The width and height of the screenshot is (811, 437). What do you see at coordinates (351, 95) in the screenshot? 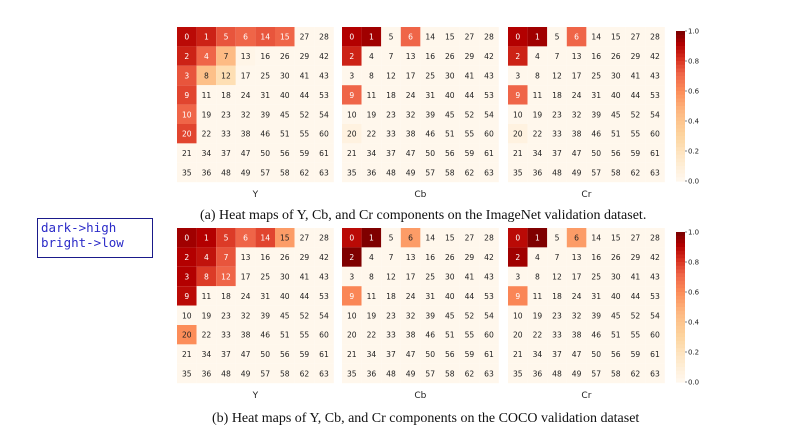
I see `cell-label: 9` at bounding box center [351, 95].